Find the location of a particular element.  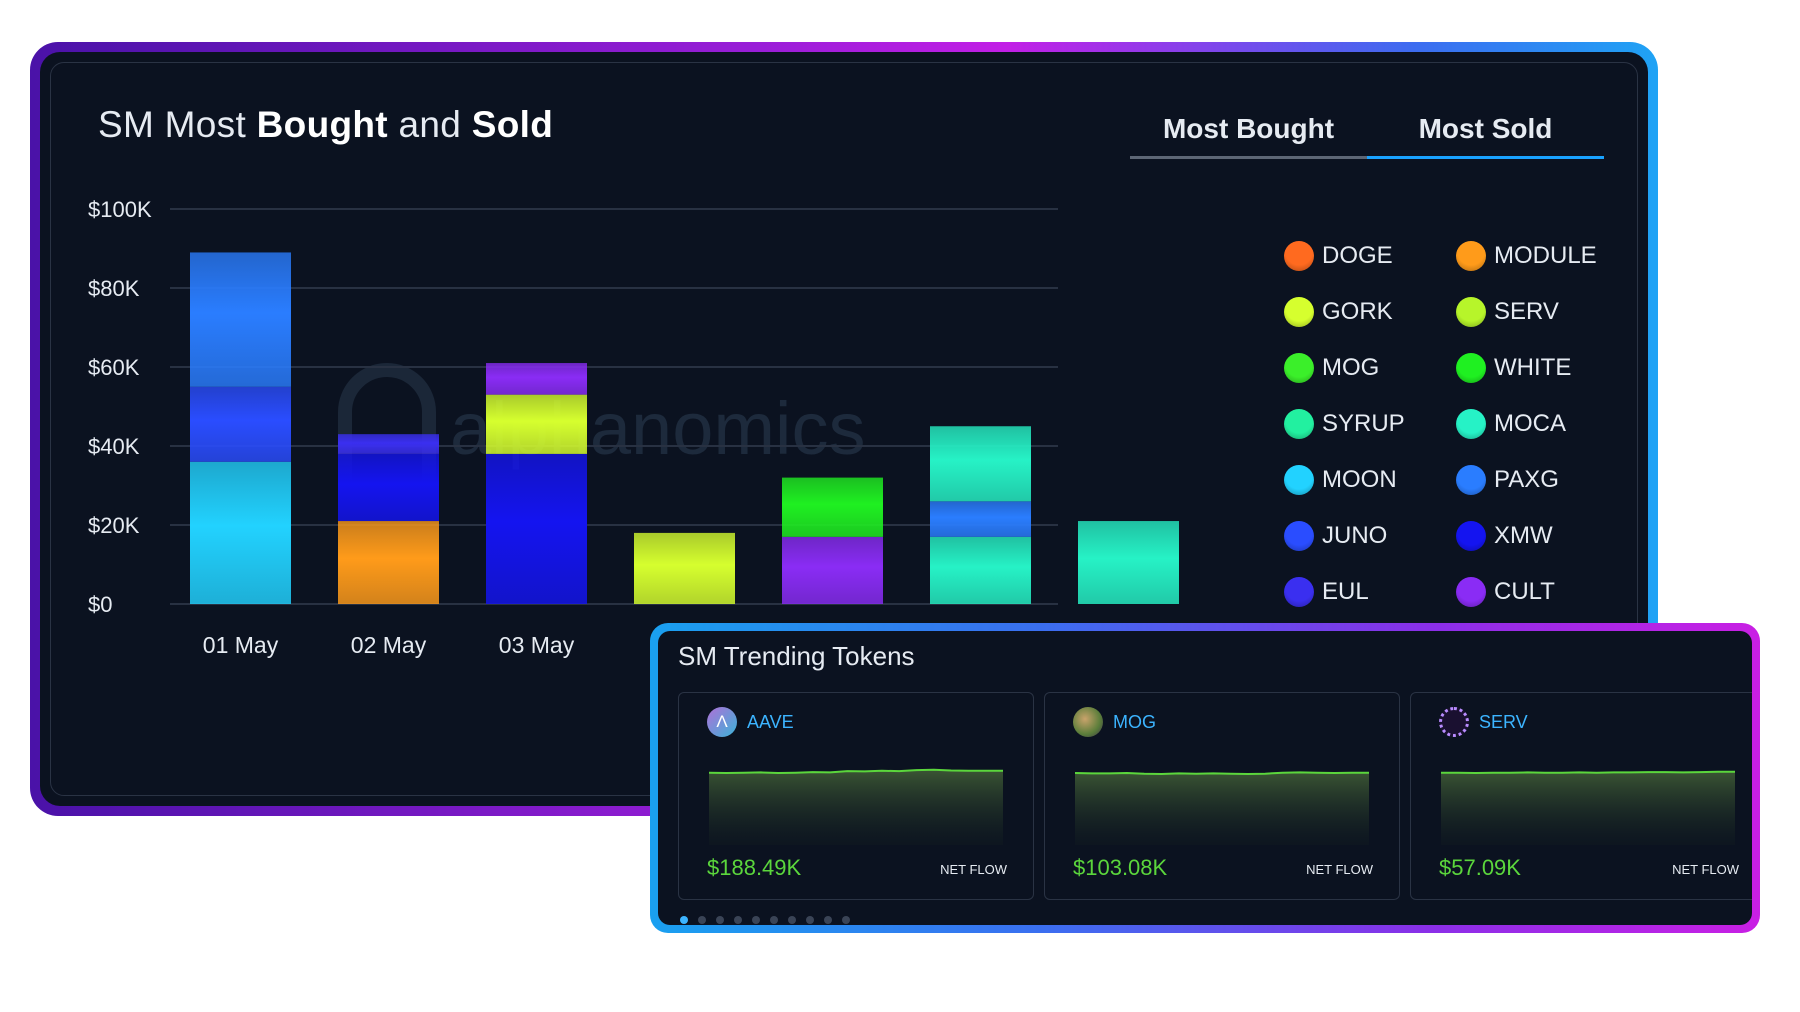

legend-label: JUNO is located at coordinates (1355, 535).